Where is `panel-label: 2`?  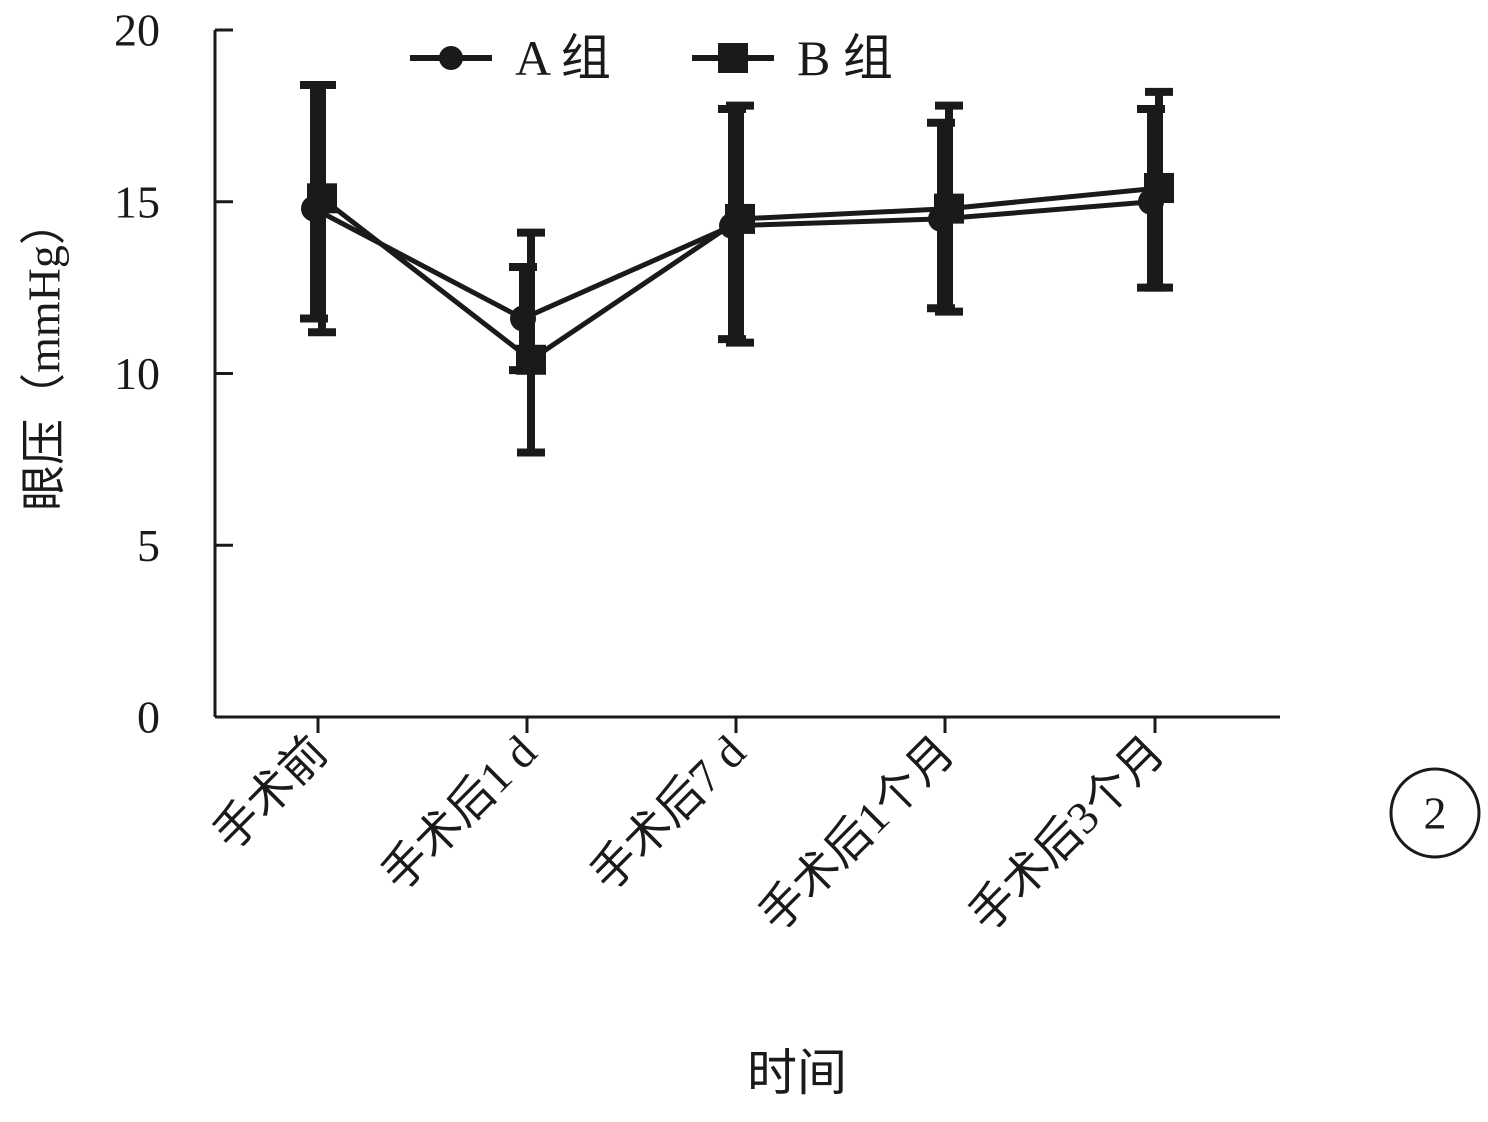 panel-label: 2 is located at coordinates (1435, 813).